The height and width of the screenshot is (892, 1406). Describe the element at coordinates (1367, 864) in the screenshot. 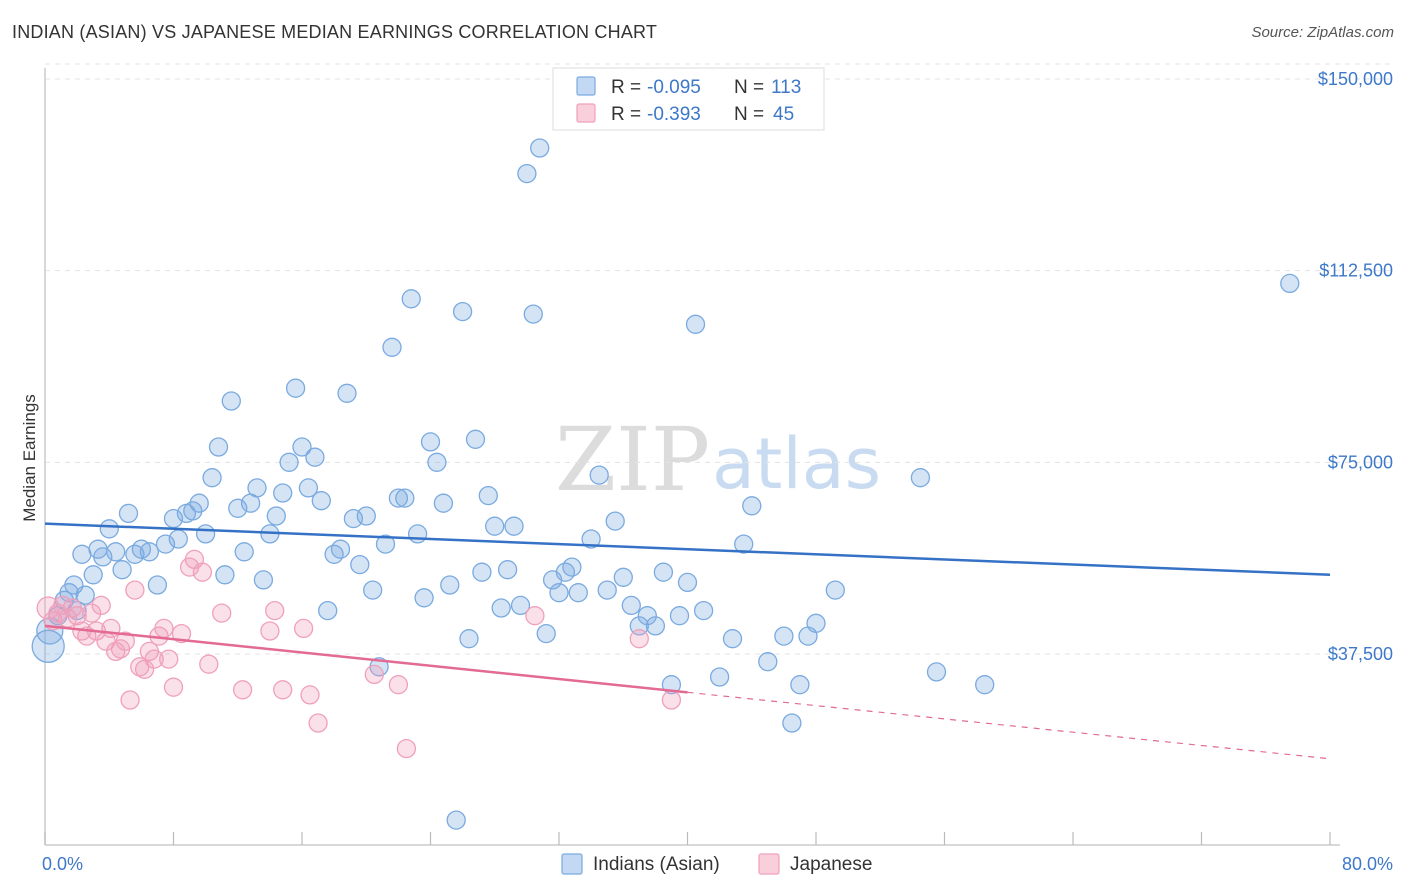

I see `x-tick-label-max: 80.0%` at that location.